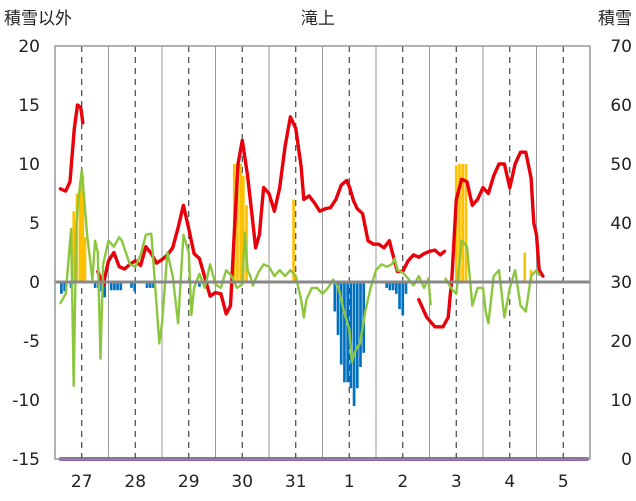  Describe the element at coordinates (509, 482) in the screenshot. I see `x-tick-label: 4` at that location.